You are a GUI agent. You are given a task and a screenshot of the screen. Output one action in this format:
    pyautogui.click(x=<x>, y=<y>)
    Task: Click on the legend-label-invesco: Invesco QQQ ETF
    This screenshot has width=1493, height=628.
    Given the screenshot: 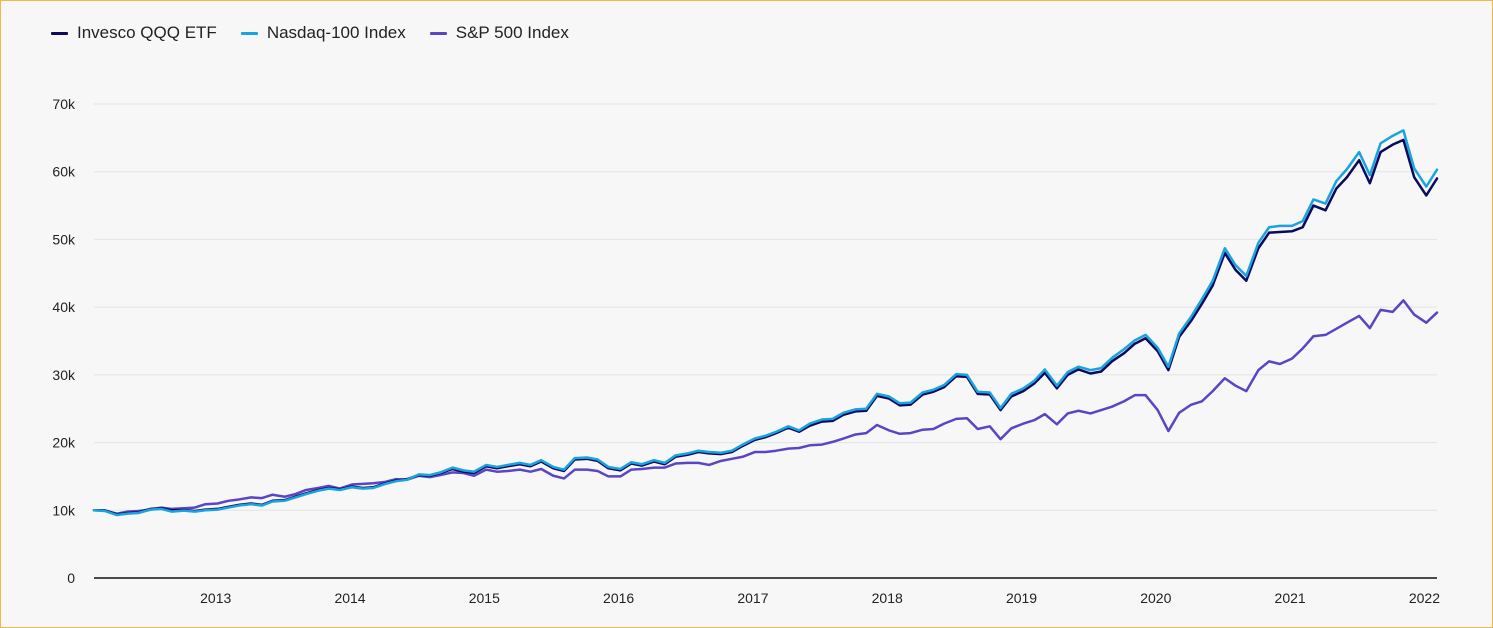 What is the action you would take?
    pyautogui.click(x=147, y=32)
    